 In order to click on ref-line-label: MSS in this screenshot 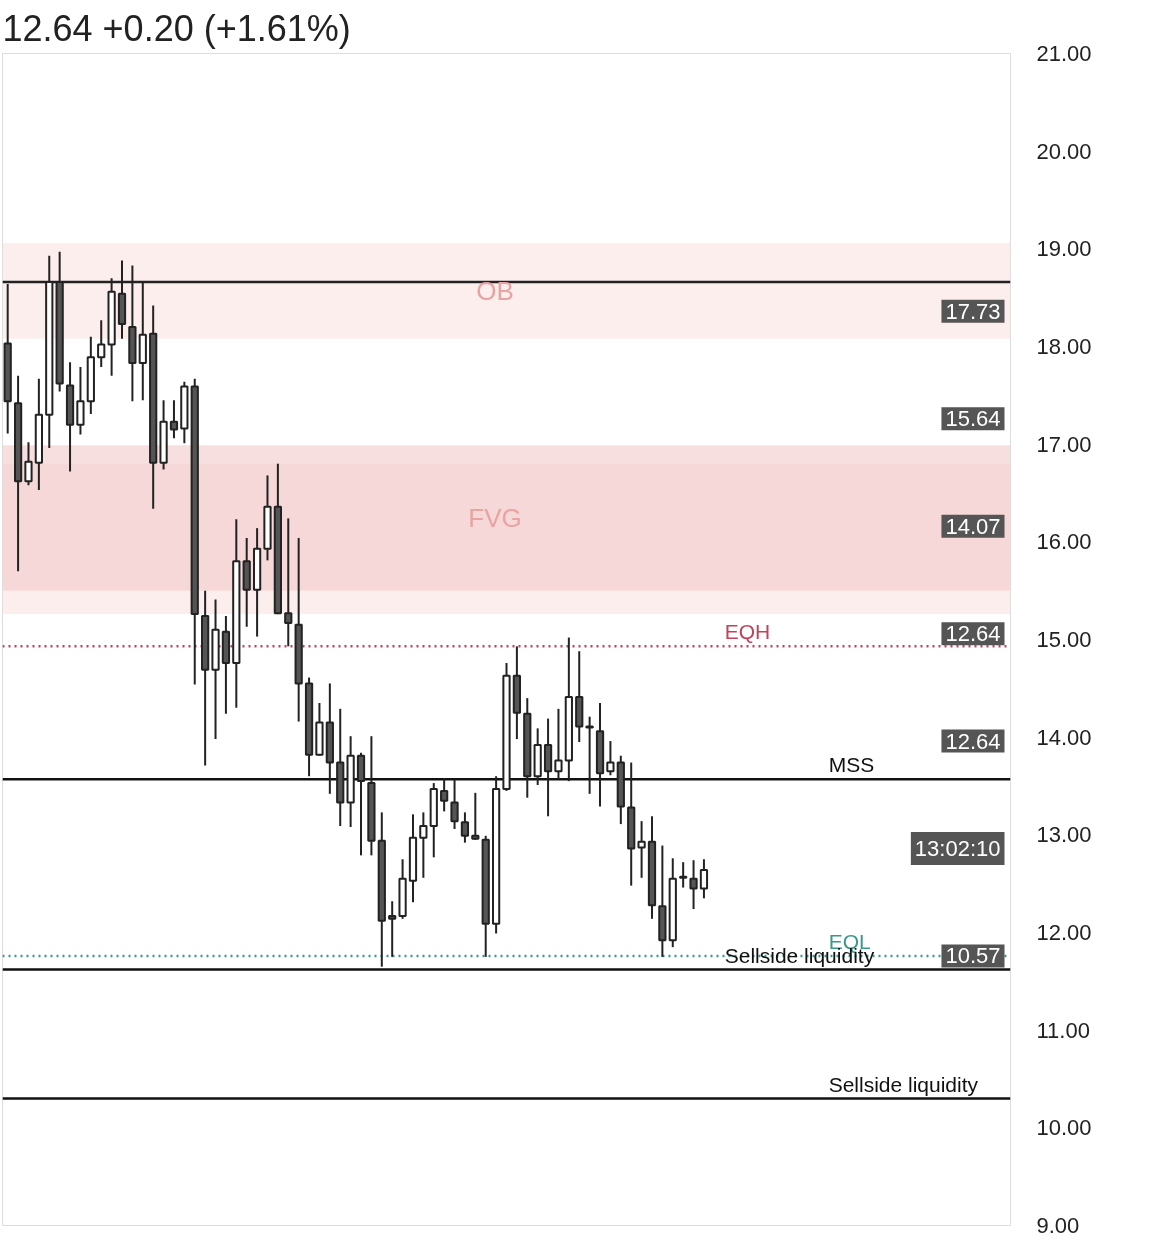, I will do `click(851, 765)`.